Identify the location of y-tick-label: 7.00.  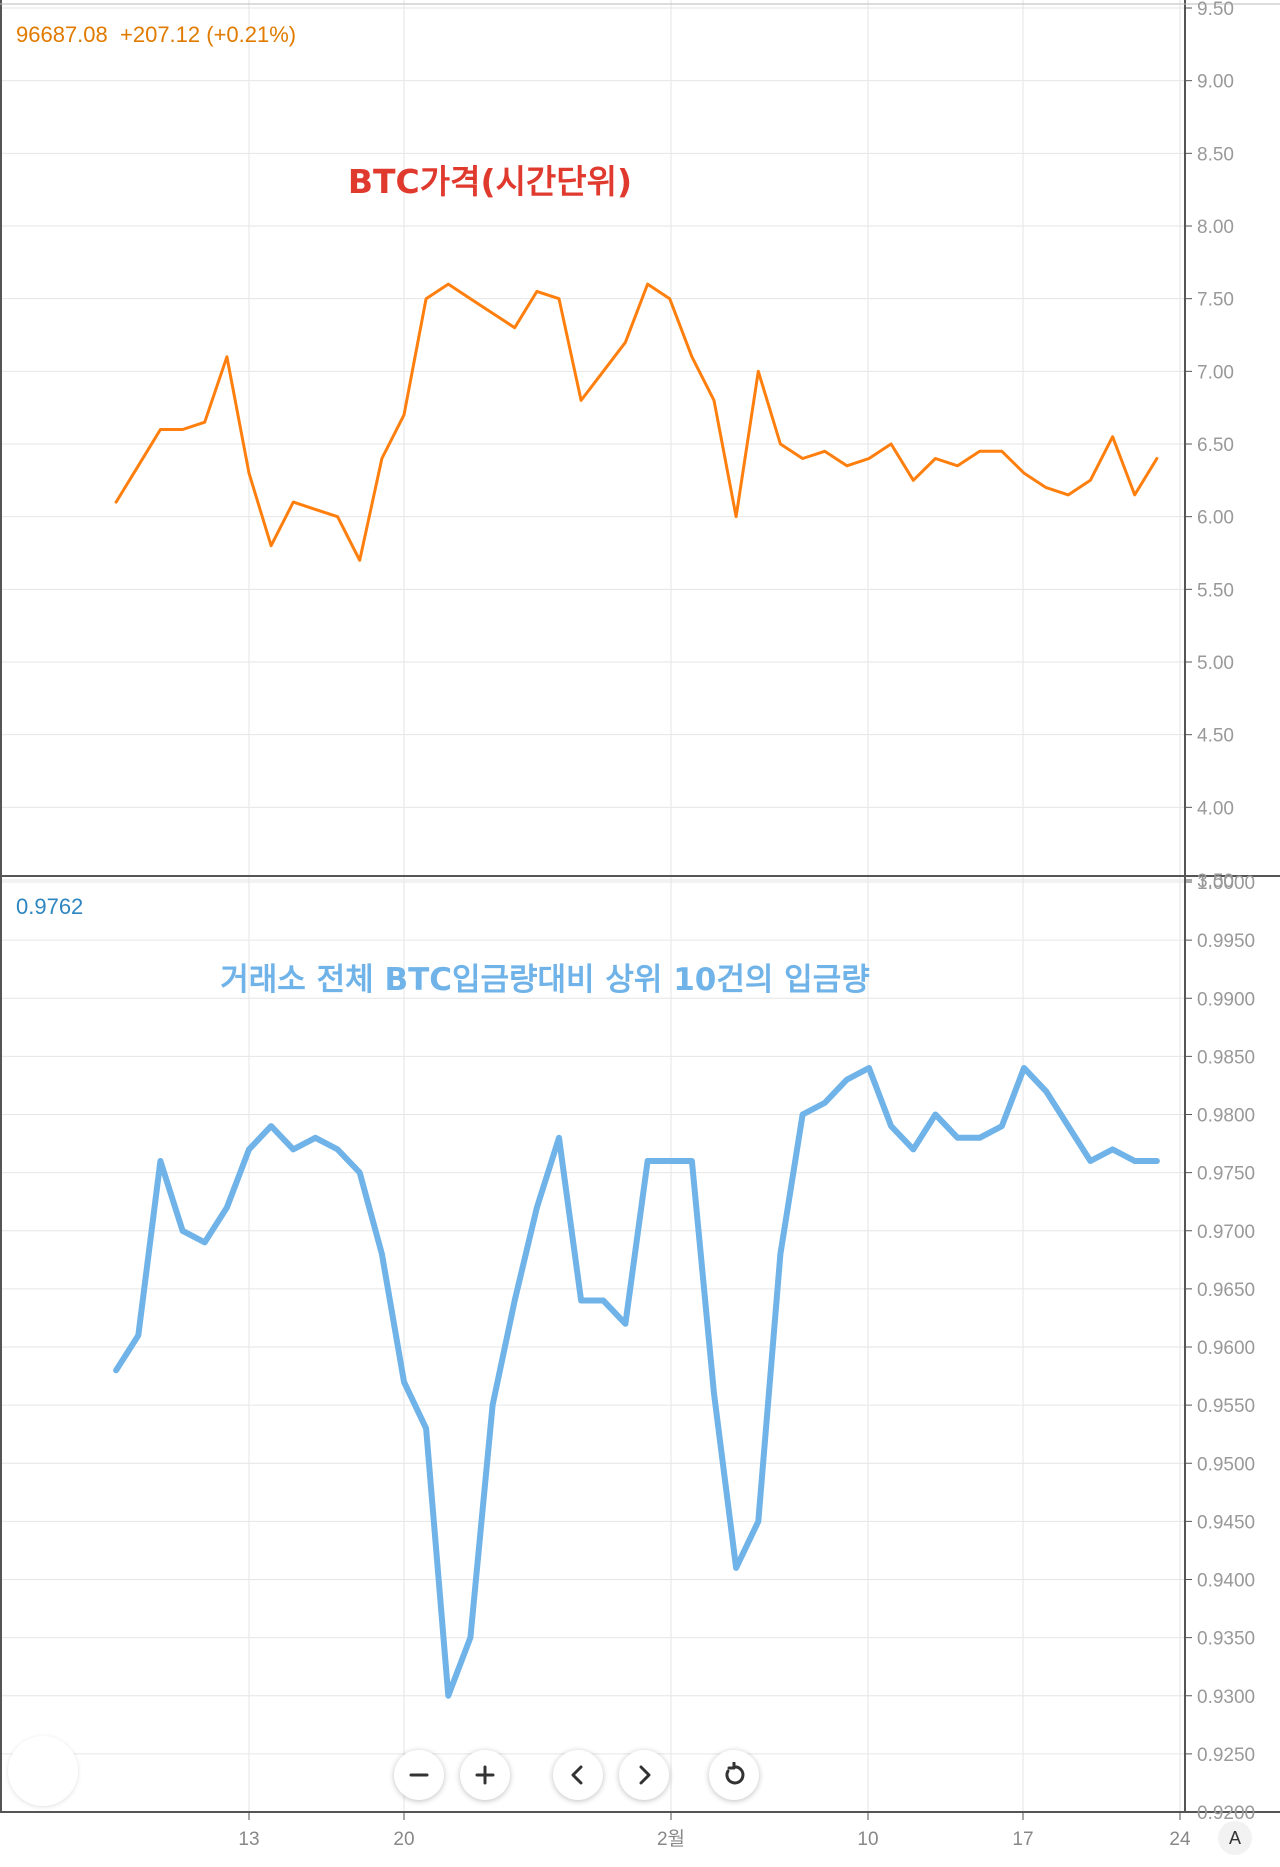
(1215, 372).